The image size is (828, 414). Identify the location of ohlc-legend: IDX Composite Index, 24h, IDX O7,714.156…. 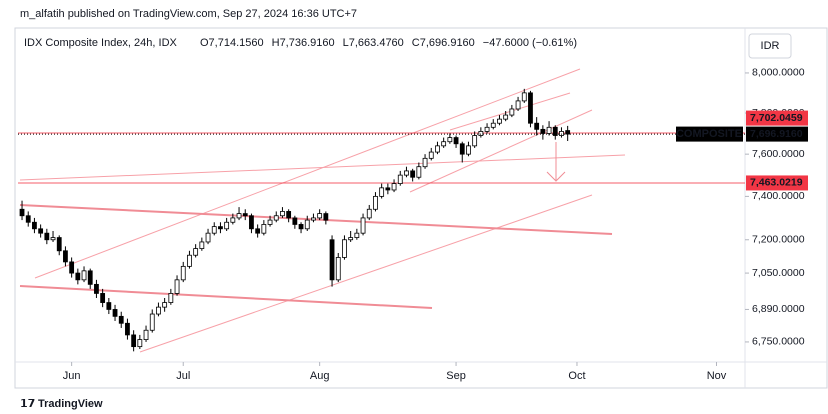
(300, 43).